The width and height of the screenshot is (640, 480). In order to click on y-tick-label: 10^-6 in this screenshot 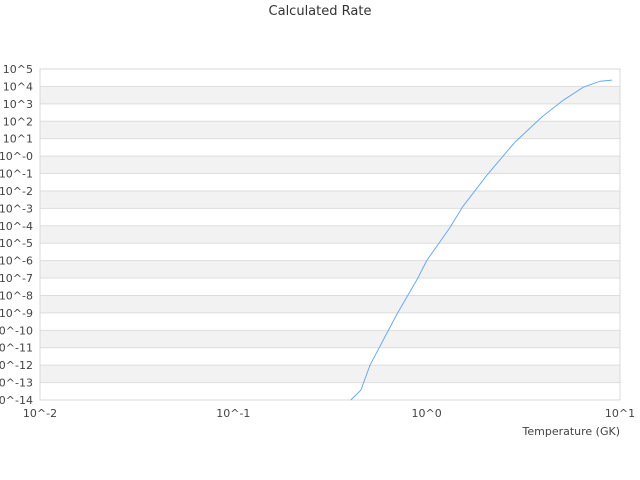, I will do `click(16, 261)`.